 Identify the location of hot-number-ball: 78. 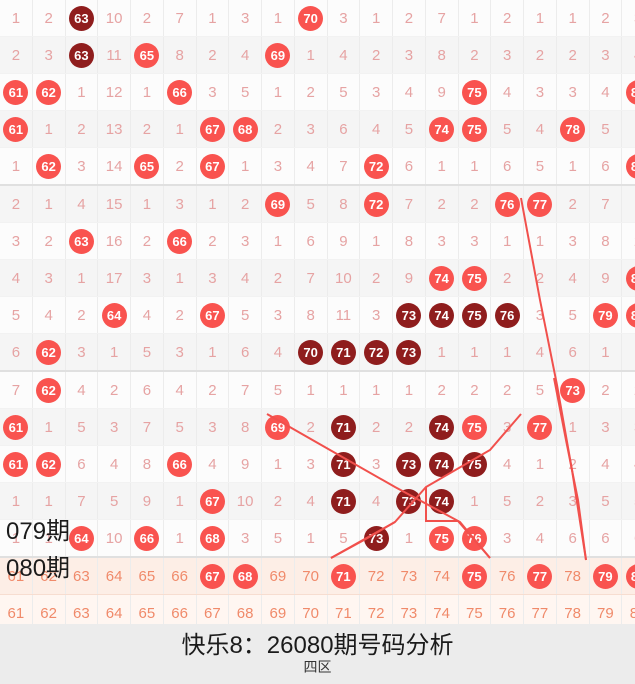
(573, 129).